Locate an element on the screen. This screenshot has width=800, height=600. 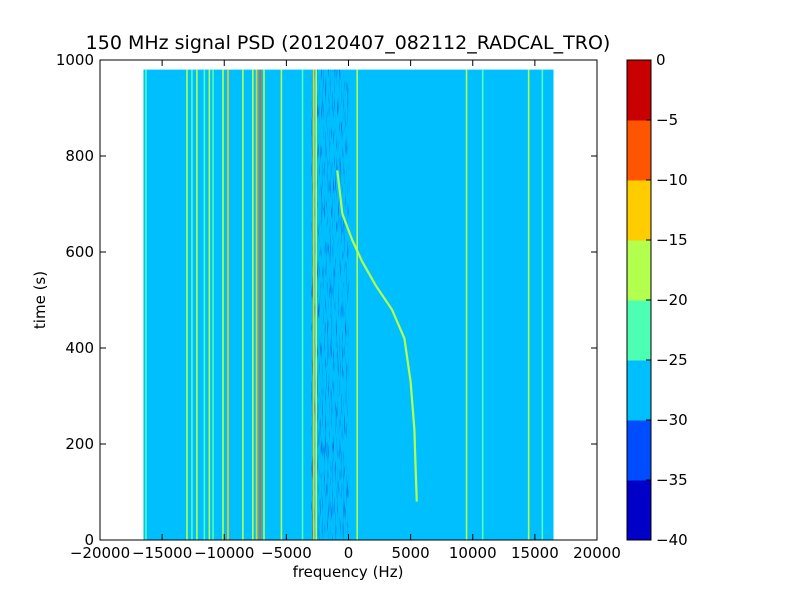
x-axis-label: frequency (Hz) is located at coordinates (348, 572).